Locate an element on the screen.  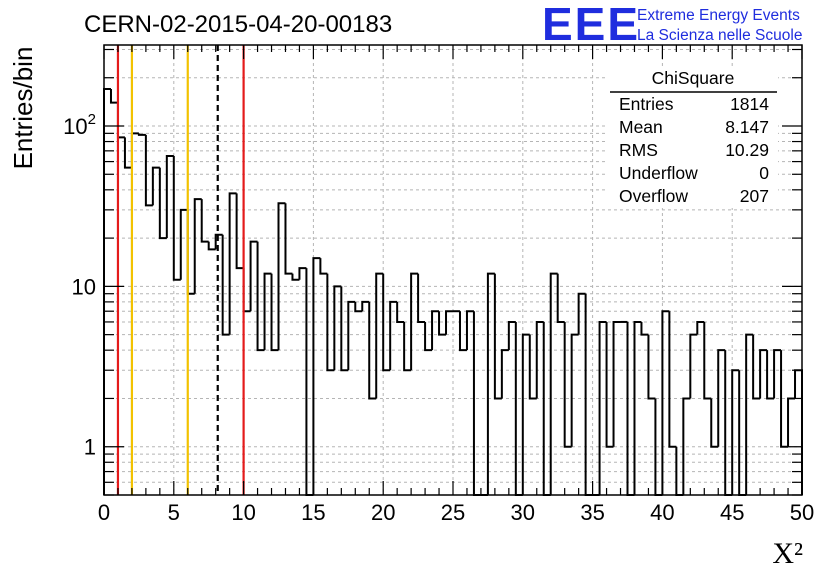
marker-lines is located at coordinates (180, 270).